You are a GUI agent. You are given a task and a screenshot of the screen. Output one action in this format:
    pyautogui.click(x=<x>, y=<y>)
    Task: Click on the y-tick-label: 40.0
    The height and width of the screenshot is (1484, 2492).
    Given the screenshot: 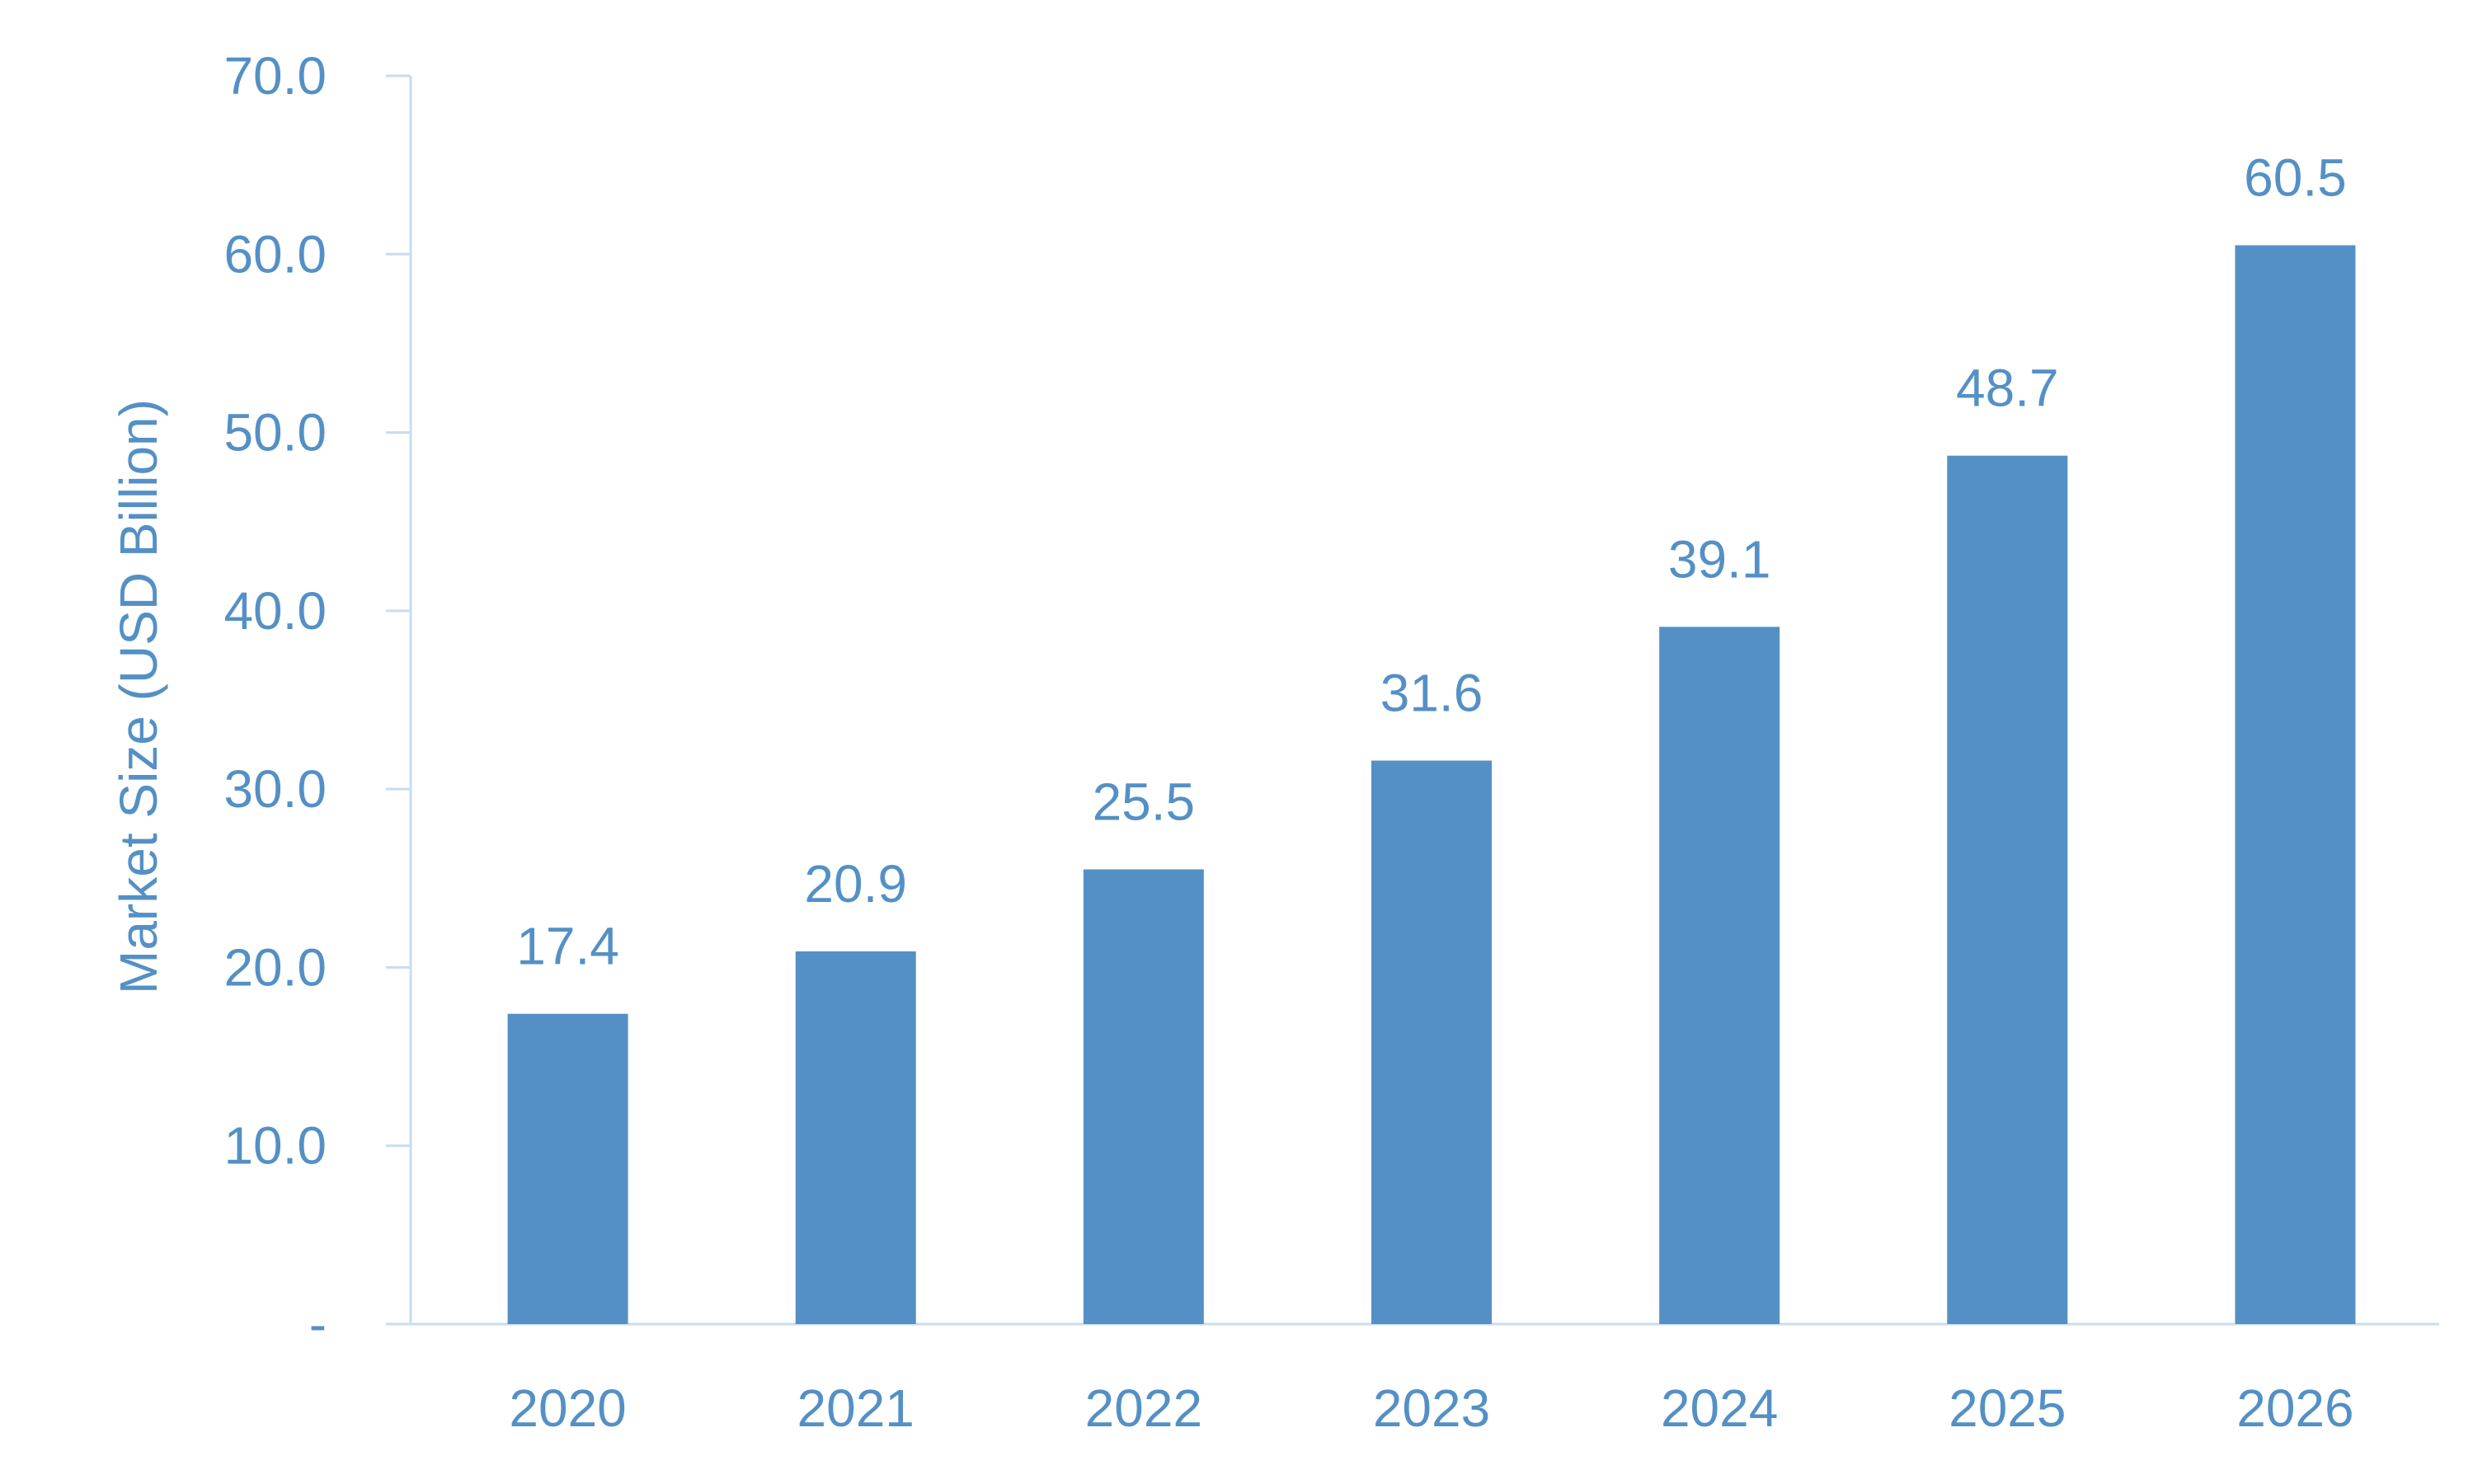 What is the action you would take?
    pyautogui.click(x=275, y=611)
    